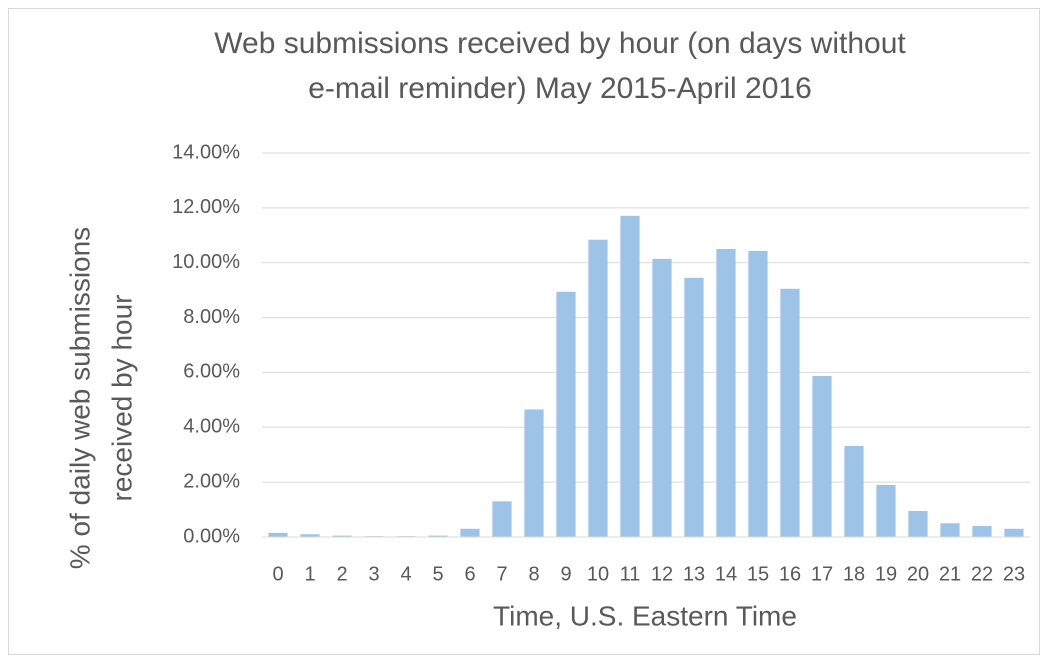 The width and height of the screenshot is (1048, 663). Describe the element at coordinates (206, 207) in the screenshot. I see `y-tick-label: 12.00%` at that location.